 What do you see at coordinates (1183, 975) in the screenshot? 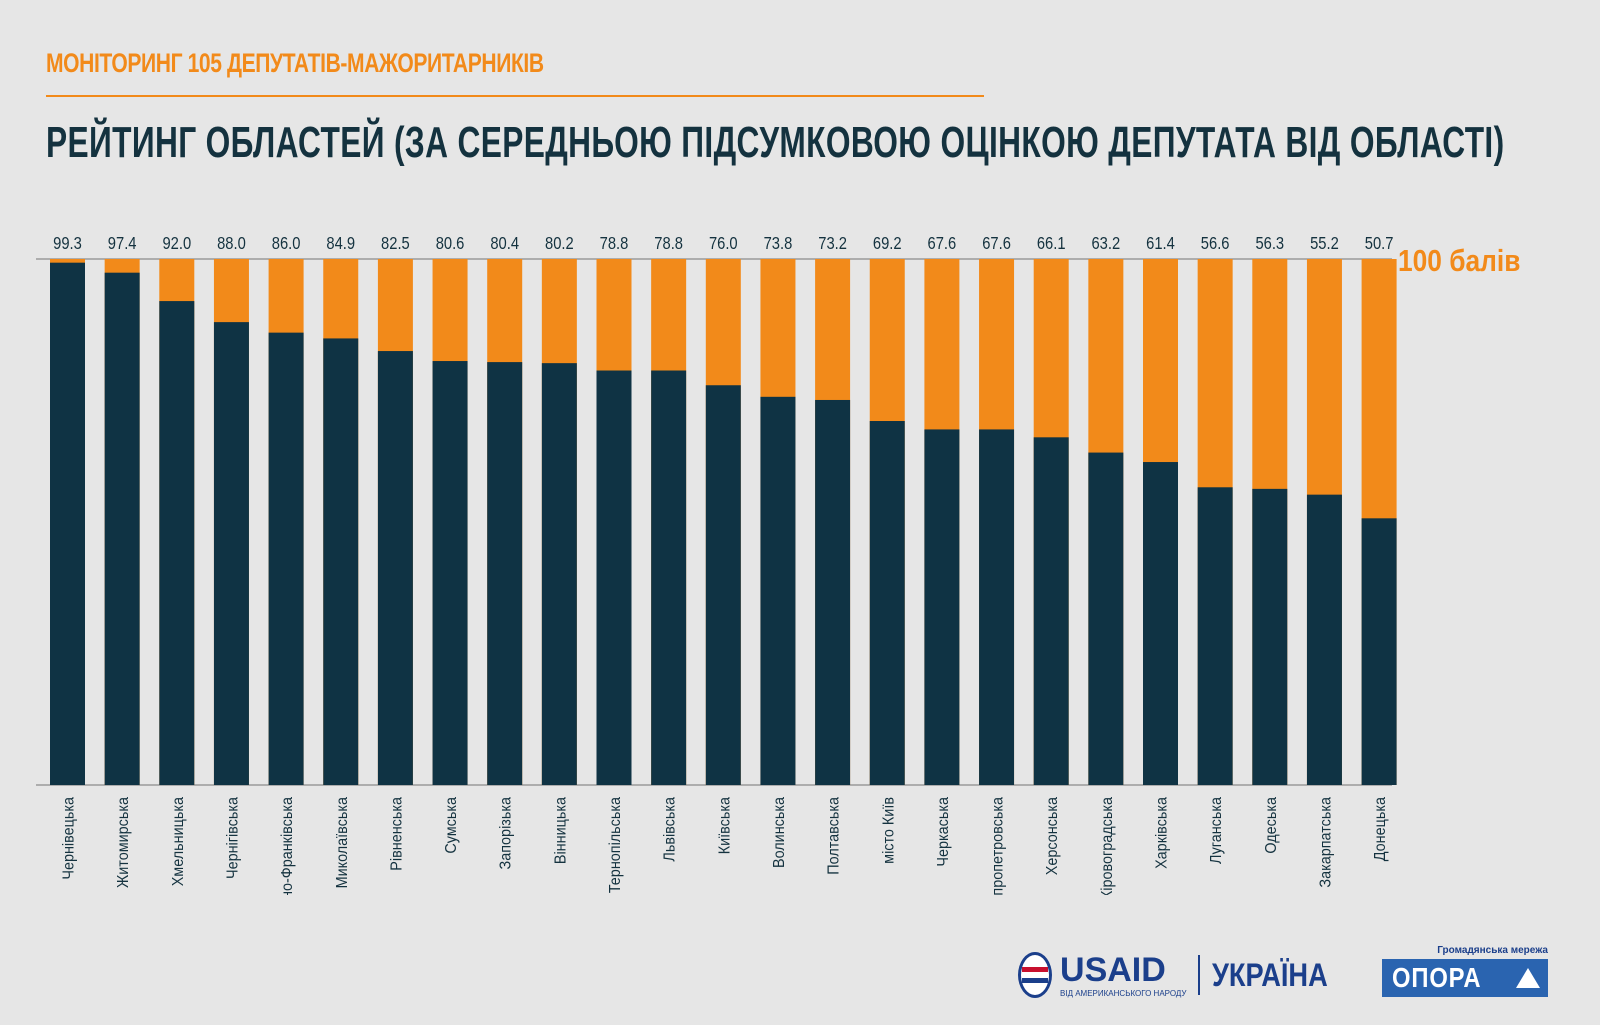
I see `usaid-logo: USAID ВІД АМЕРИКАНСЬКОГО НАРОДУ УКРАЇНА` at bounding box center [1183, 975].